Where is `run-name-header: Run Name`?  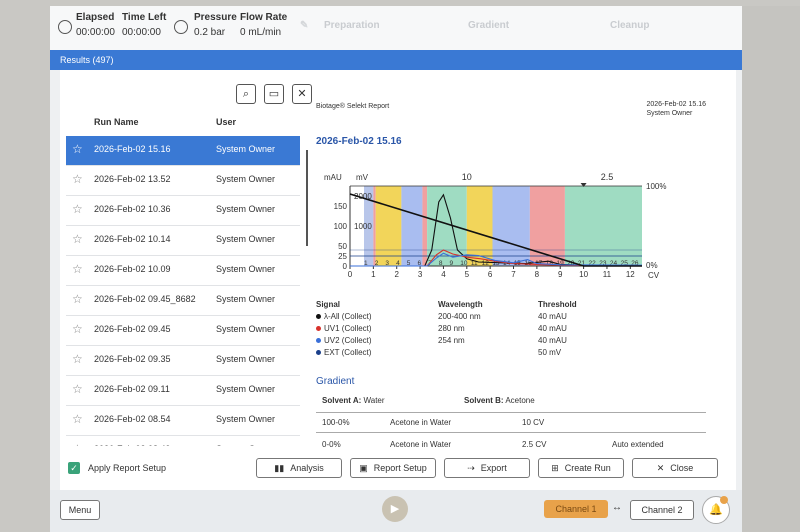
run-name-header: Run Name is located at coordinates (116, 122).